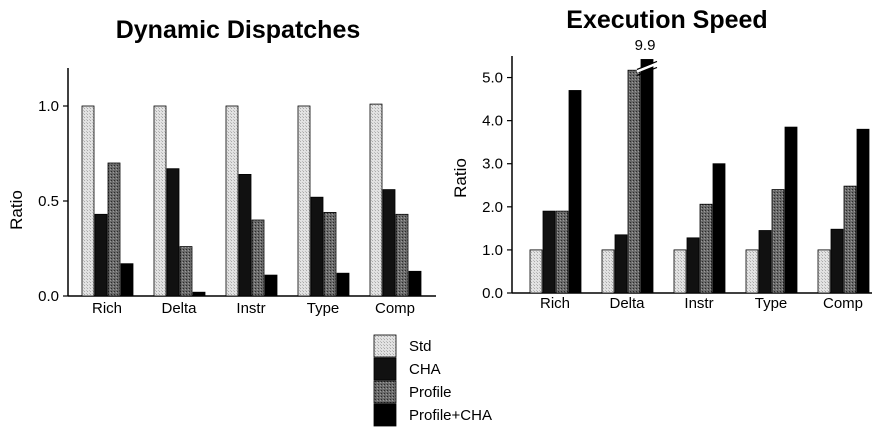 This screenshot has height=435, width=877. Describe the element at coordinates (492, 121) in the screenshot. I see `y-tick-label: 4.0` at that location.